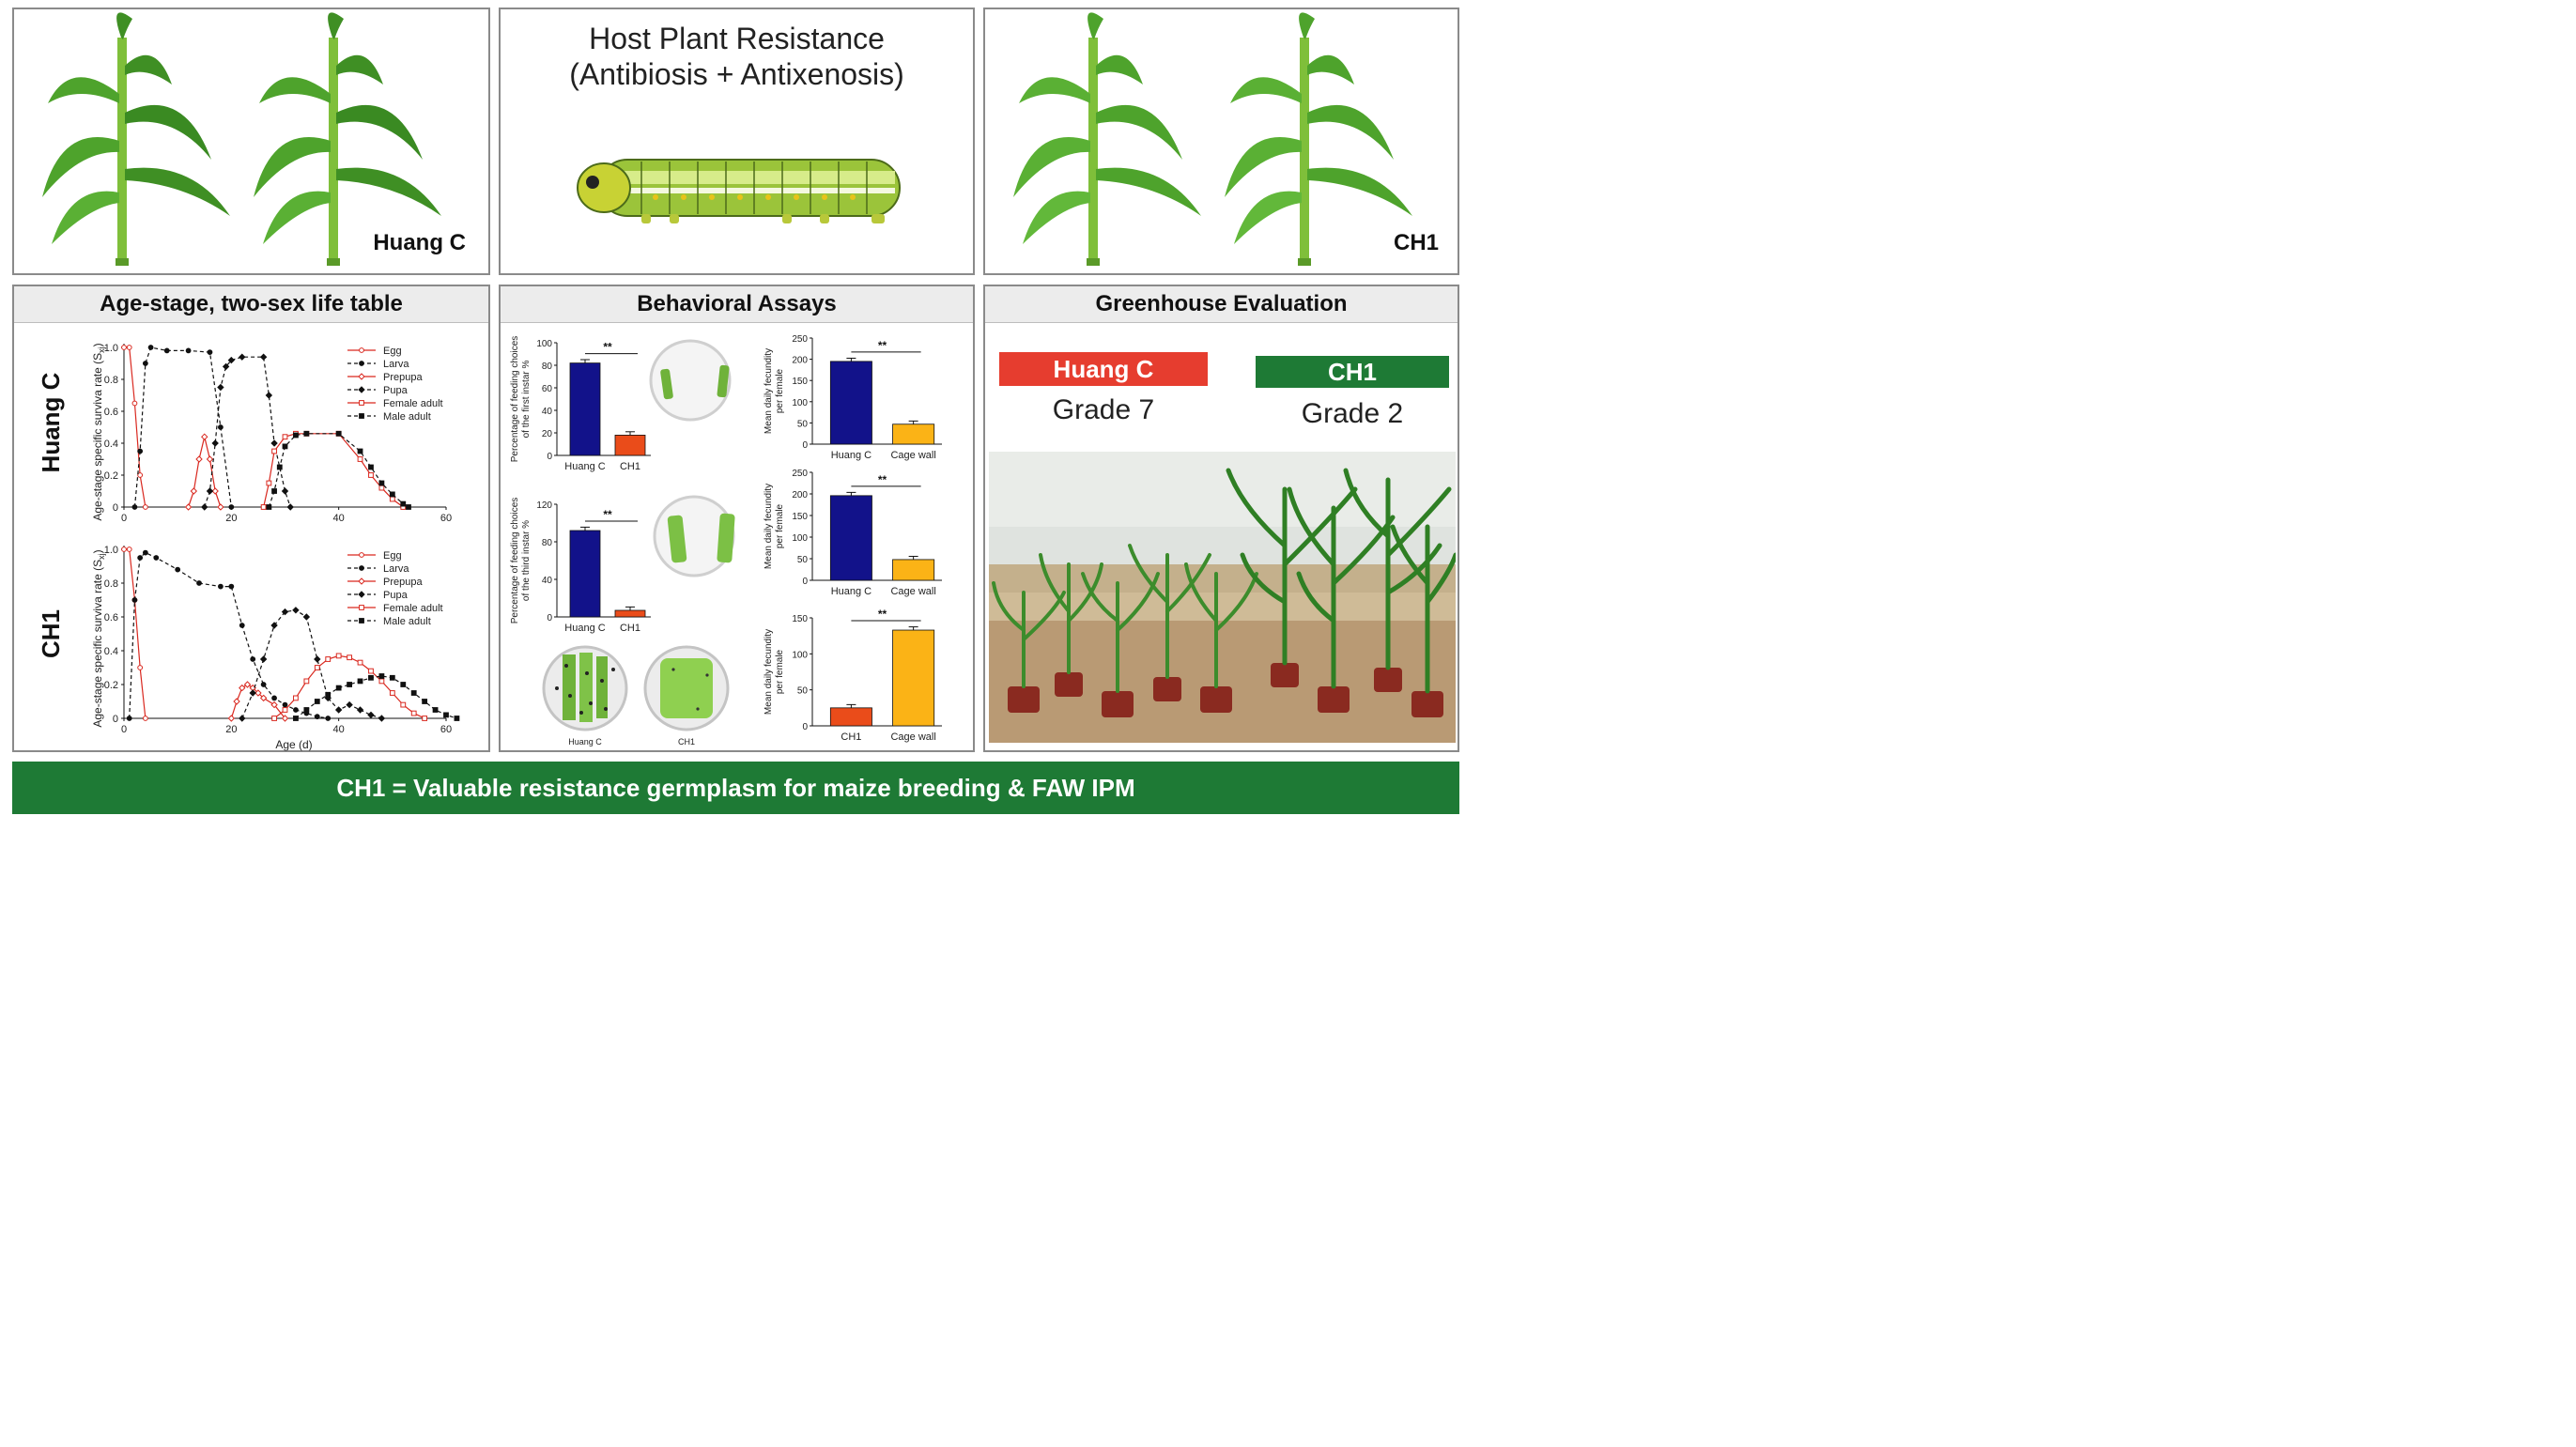 Image resolution: width=2576 pixels, height=1447 pixels. I want to click on greenhouse-photo, so click(1222, 597).